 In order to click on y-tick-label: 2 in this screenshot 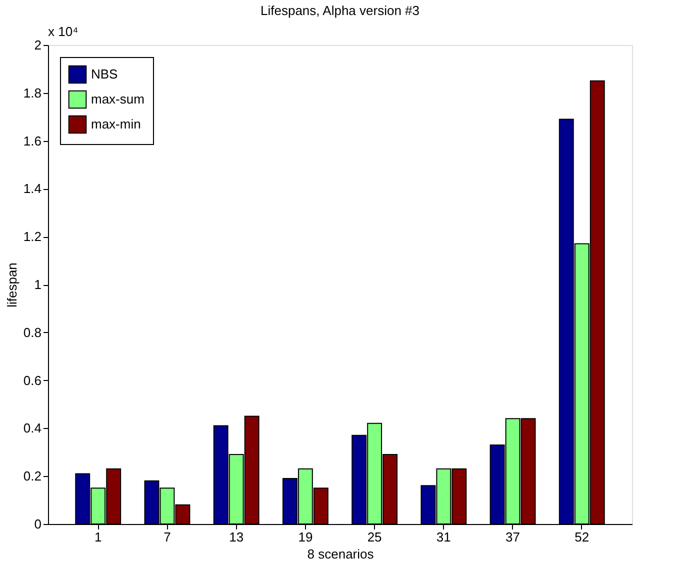, I will do `click(38, 45)`.